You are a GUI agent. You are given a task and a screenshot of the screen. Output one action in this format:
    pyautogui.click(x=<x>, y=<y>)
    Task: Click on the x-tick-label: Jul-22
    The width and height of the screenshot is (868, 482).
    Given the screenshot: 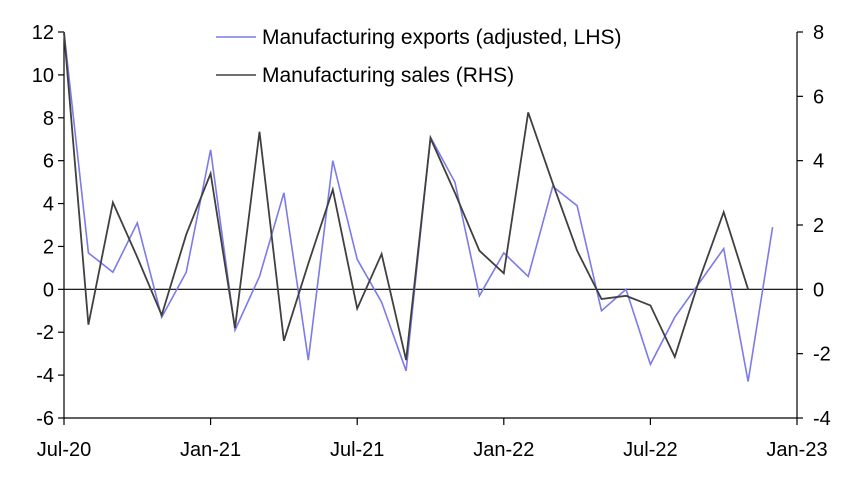 What is the action you would take?
    pyautogui.click(x=650, y=450)
    